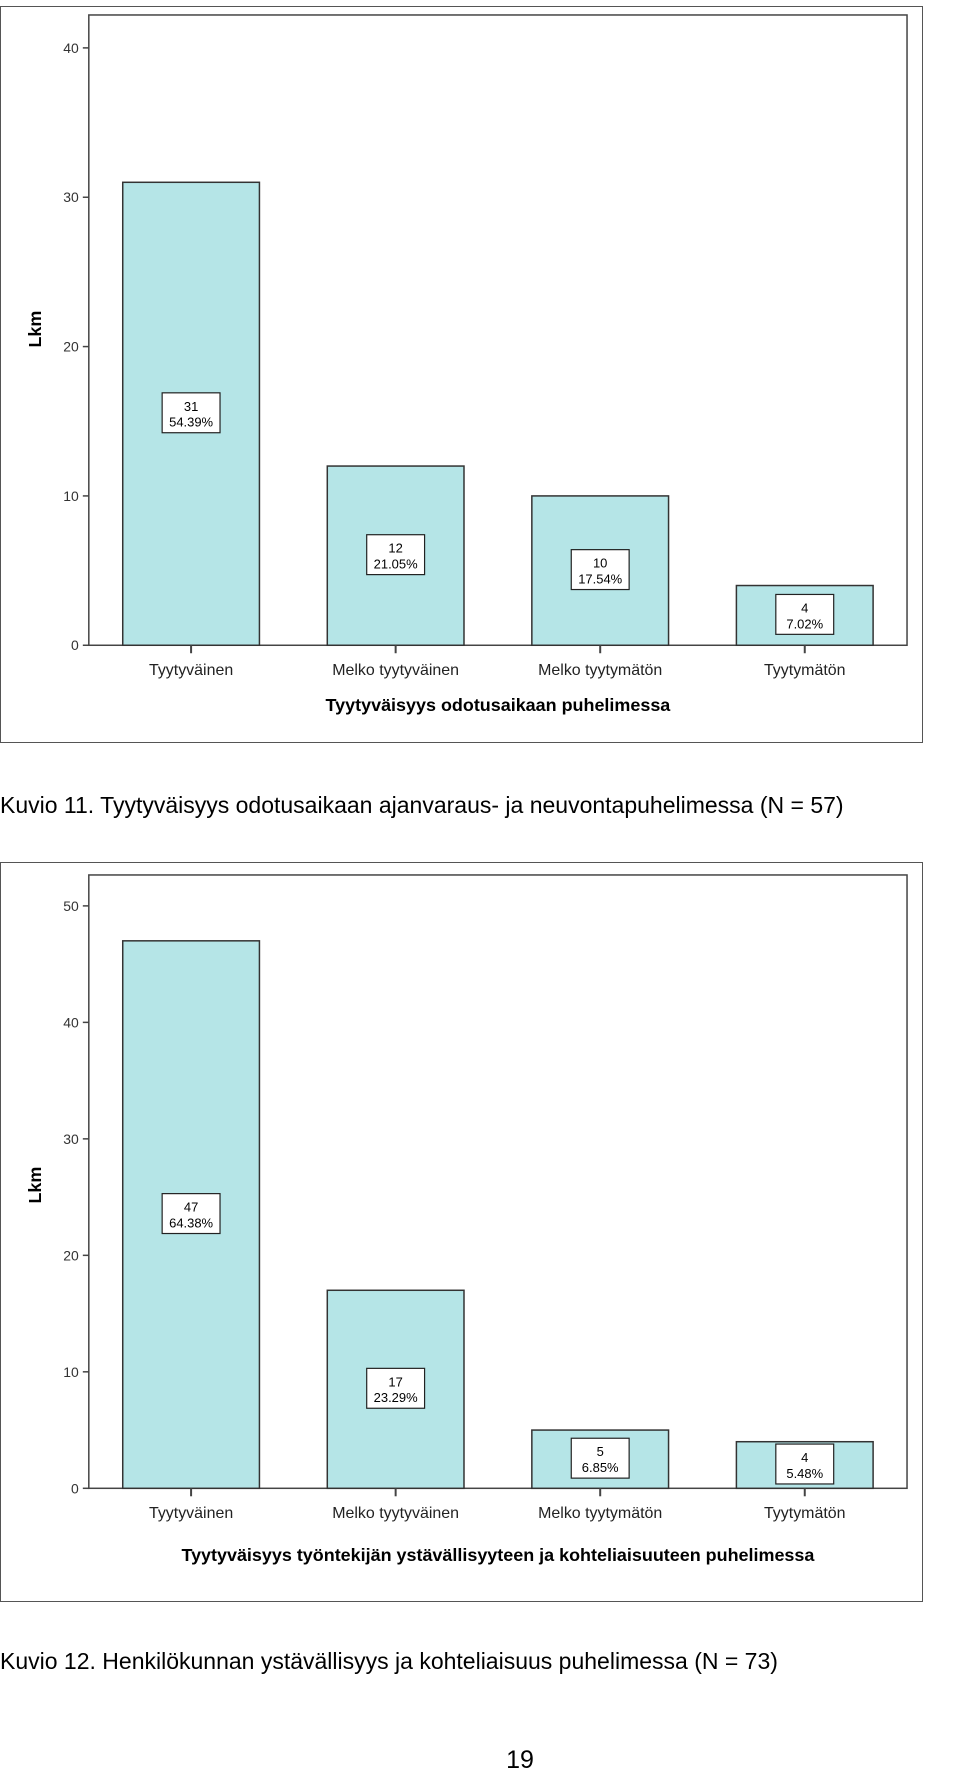  I want to click on data-label-percent: 23.29%, so click(396, 1397).